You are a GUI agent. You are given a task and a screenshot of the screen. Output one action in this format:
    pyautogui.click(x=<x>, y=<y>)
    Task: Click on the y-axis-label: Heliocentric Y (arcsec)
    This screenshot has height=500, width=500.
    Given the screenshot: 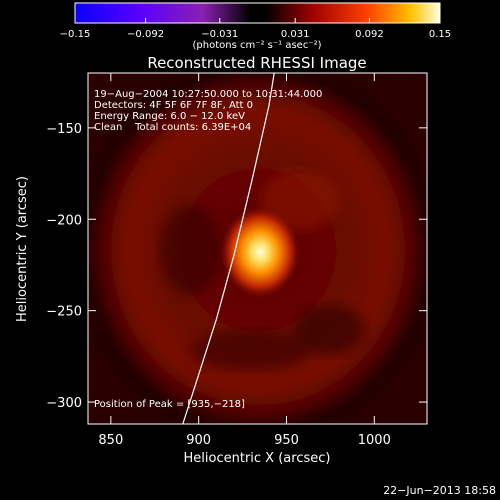 What is the action you would take?
    pyautogui.click(x=22, y=249)
    